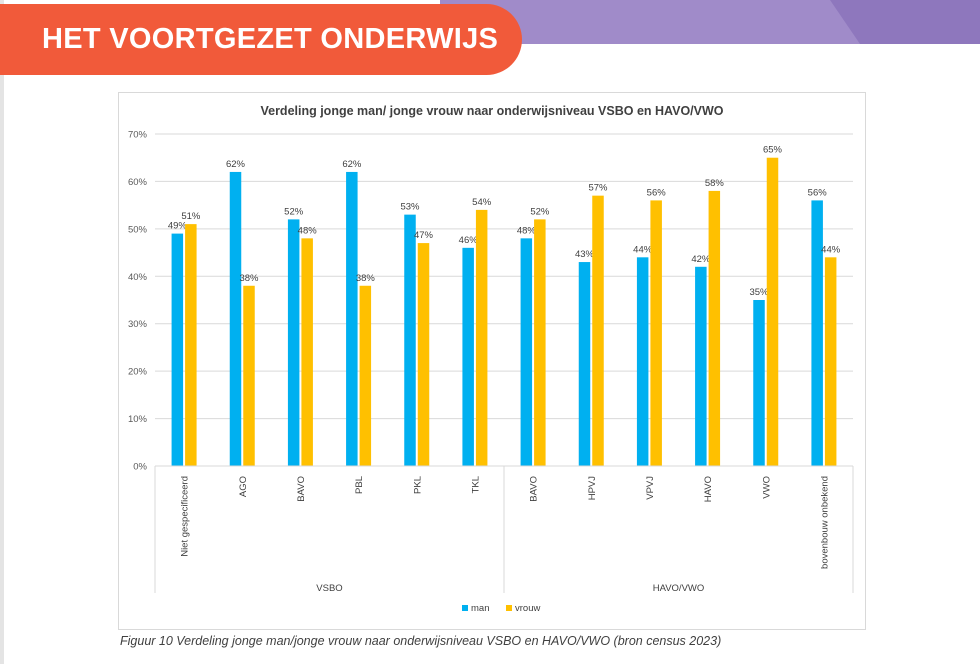  I want to click on data-label-vrouw: 57%, so click(598, 188).